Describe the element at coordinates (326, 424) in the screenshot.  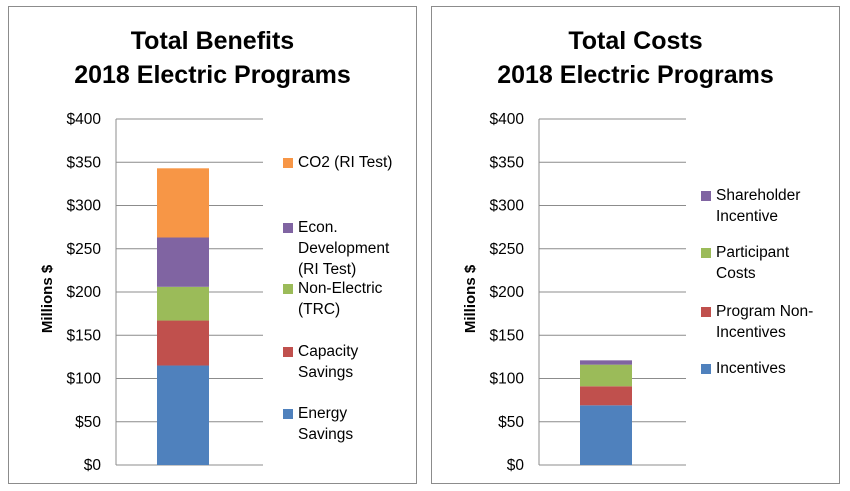
I see `legend-label-energy-savings: Energy Savings` at that location.